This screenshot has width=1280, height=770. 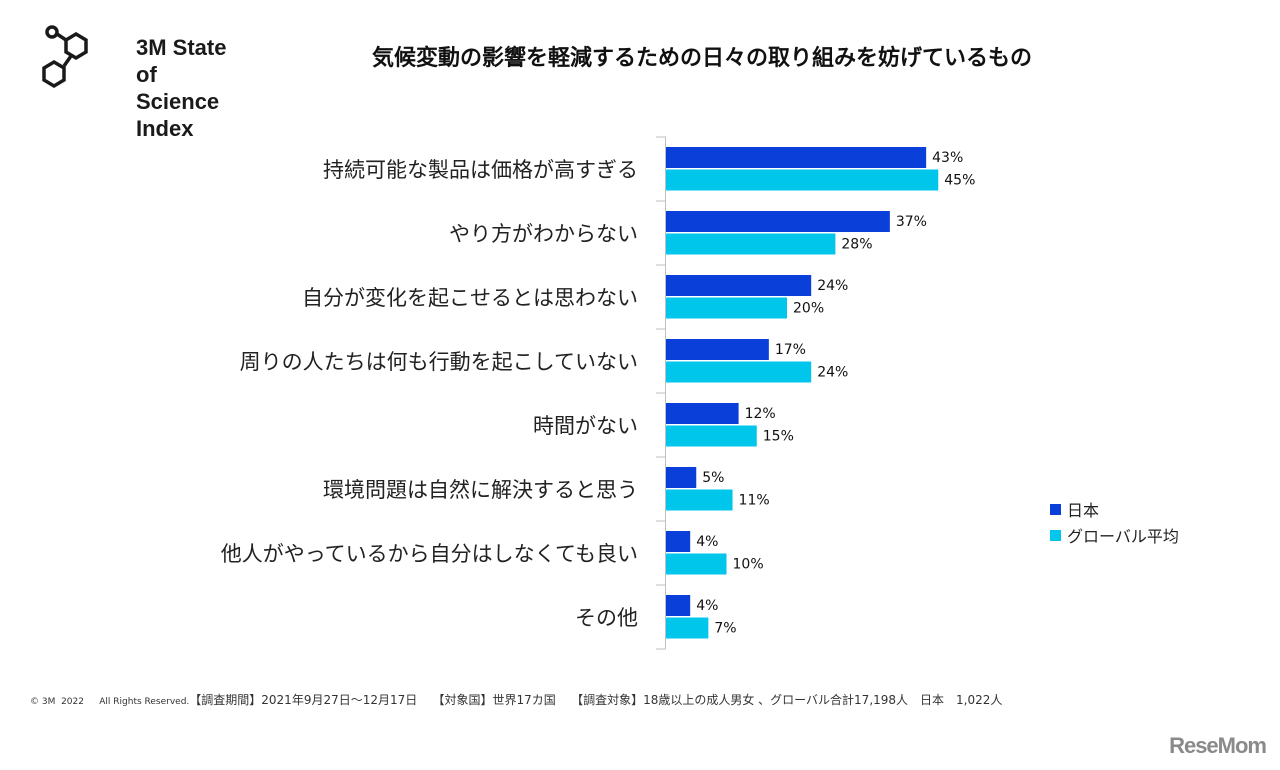 I want to click on category-label: その他, so click(x=606, y=618).